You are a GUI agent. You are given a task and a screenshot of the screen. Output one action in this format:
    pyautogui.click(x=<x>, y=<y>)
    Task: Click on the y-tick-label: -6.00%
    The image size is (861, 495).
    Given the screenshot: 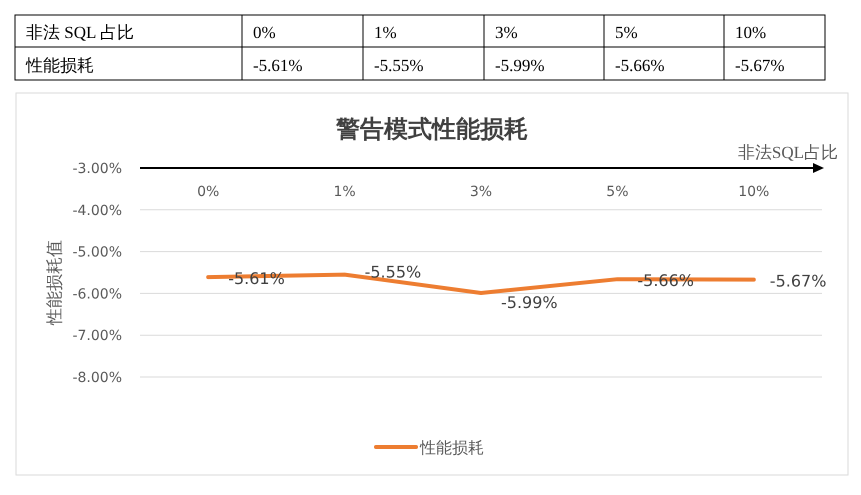 What is the action you would take?
    pyautogui.click(x=97, y=294)
    